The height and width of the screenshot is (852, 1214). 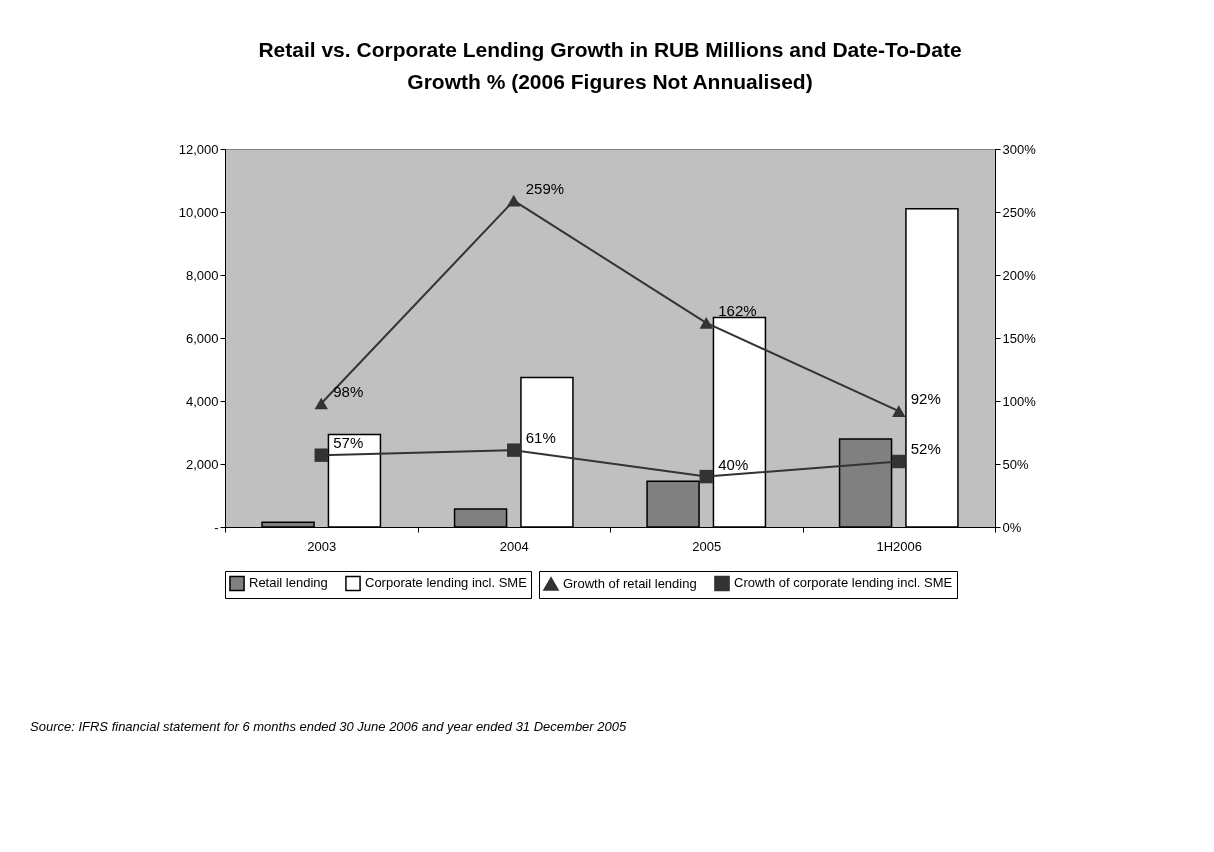 What do you see at coordinates (1019, 338) in the screenshot?
I see `y2-tick-label: 150%` at bounding box center [1019, 338].